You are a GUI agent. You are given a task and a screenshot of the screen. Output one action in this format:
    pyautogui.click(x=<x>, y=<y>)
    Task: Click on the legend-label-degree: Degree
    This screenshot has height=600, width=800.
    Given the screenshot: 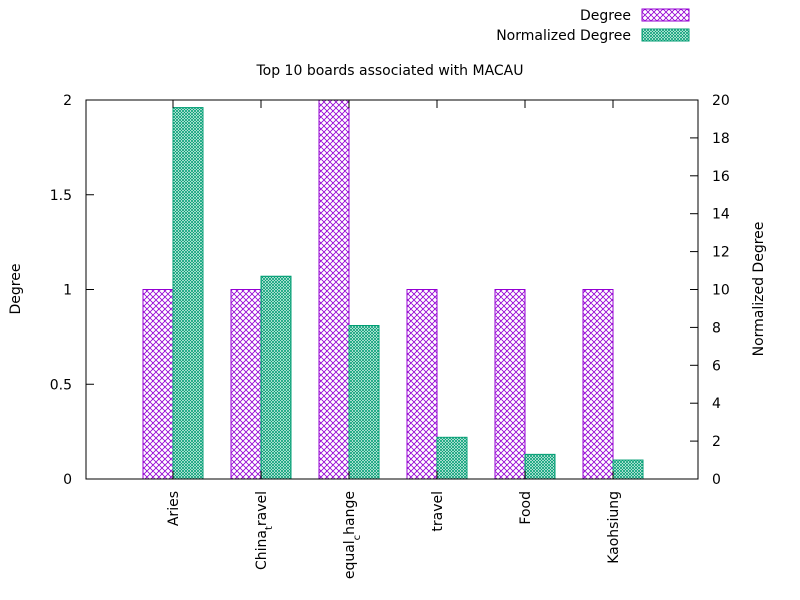 What is the action you would take?
    pyautogui.click(x=605, y=16)
    